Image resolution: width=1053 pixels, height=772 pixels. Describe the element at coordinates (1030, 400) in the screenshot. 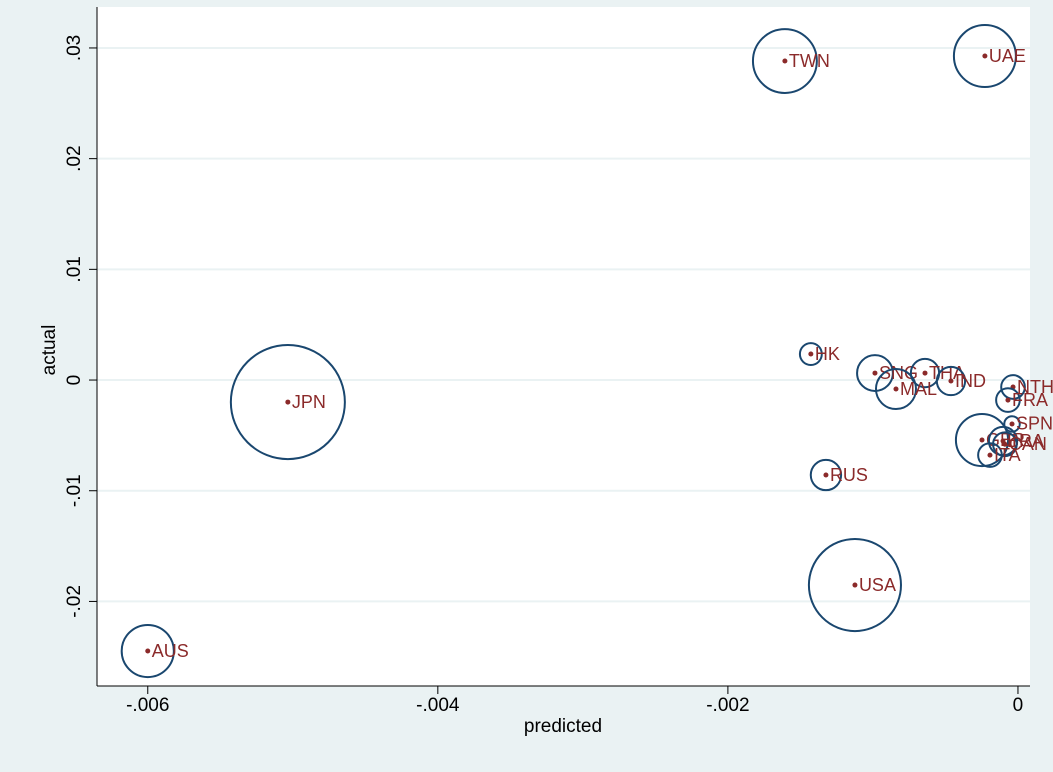

I see `point-label: FRA` at that location.